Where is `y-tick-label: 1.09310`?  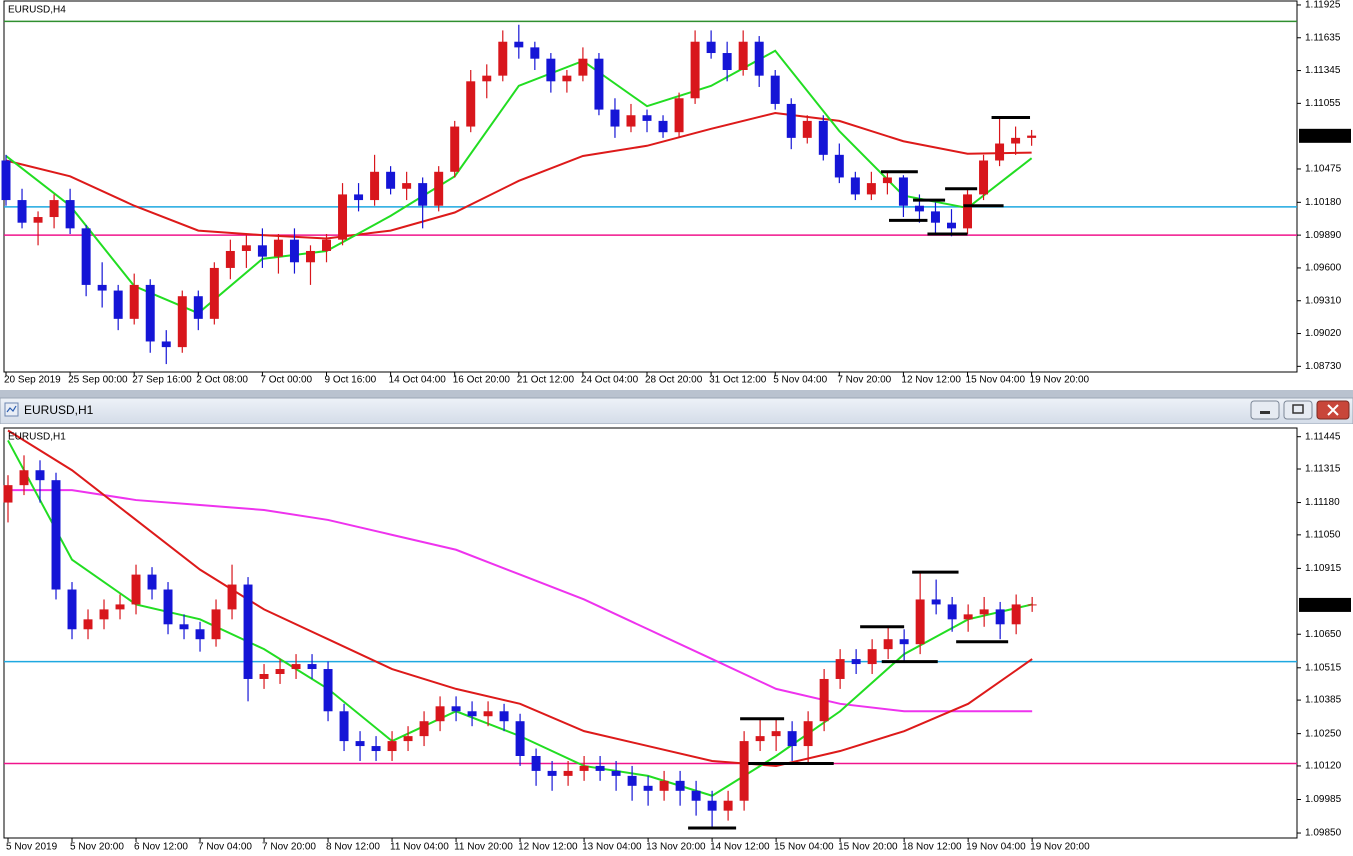
y-tick-label: 1.09310 is located at coordinates (1323, 300).